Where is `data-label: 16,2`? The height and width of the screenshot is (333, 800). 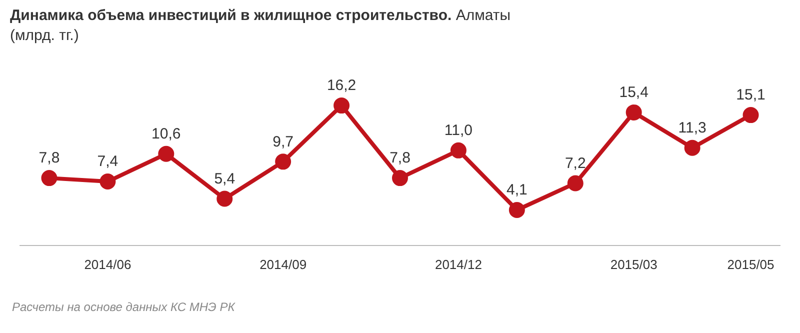
data-label: 16,2 is located at coordinates (341, 85).